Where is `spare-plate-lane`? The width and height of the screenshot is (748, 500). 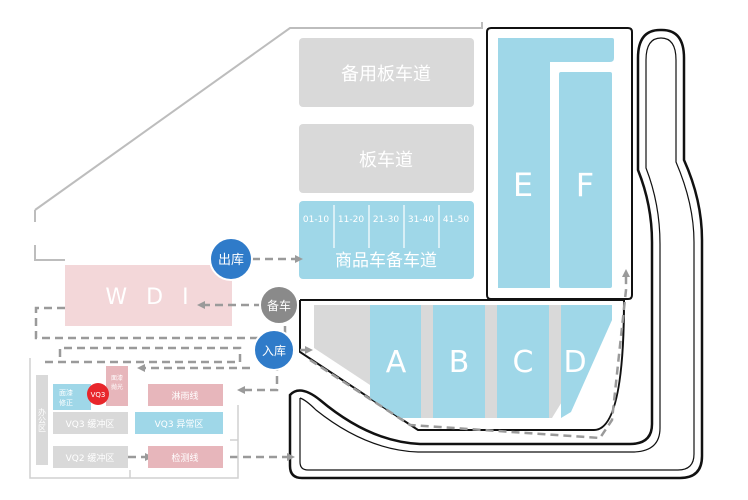 spare-plate-lane is located at coordinates (386, 72).